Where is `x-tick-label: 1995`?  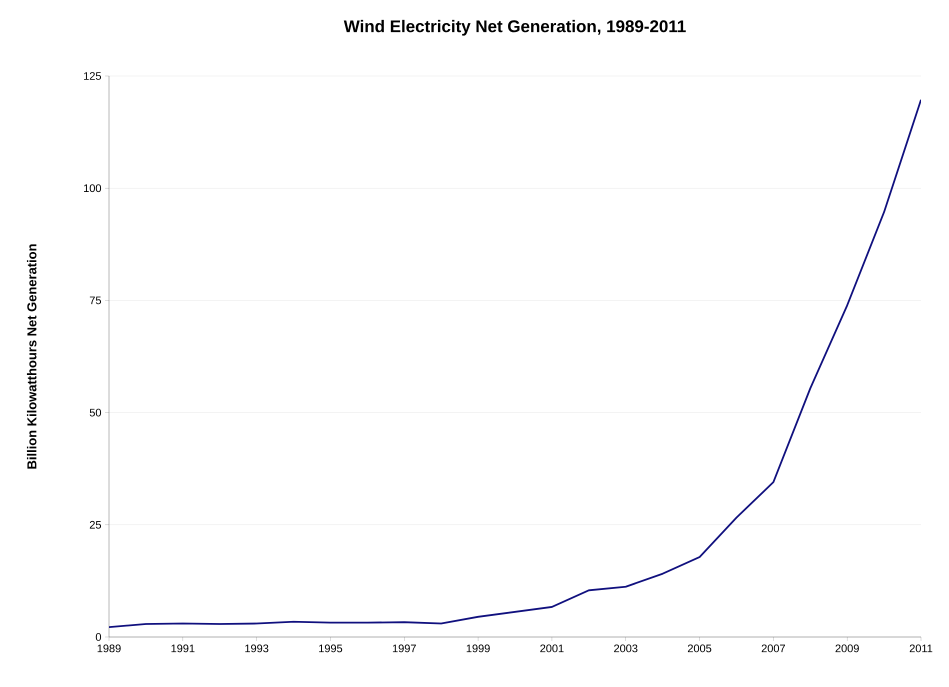
x-tick-label: 1995 is located at coordinates (330, 648).